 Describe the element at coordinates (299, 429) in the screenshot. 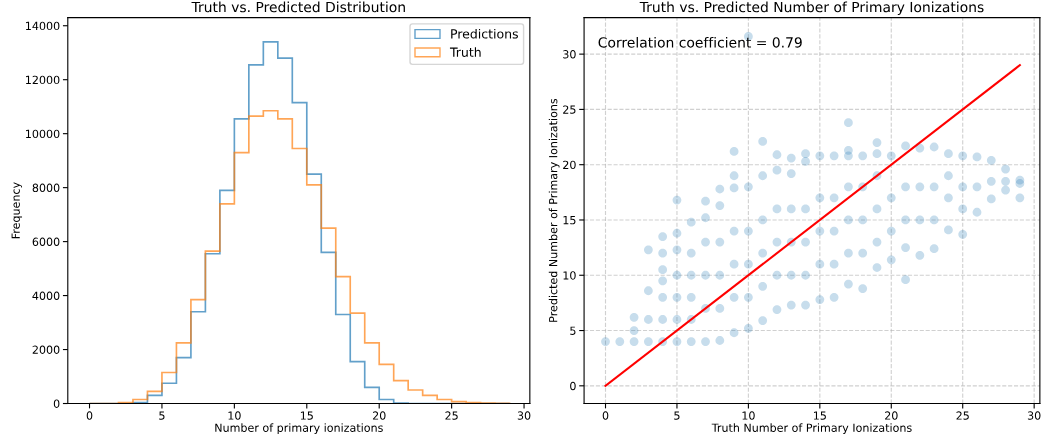

I see `x-axis-title: Number of primary ionizations` at that location.